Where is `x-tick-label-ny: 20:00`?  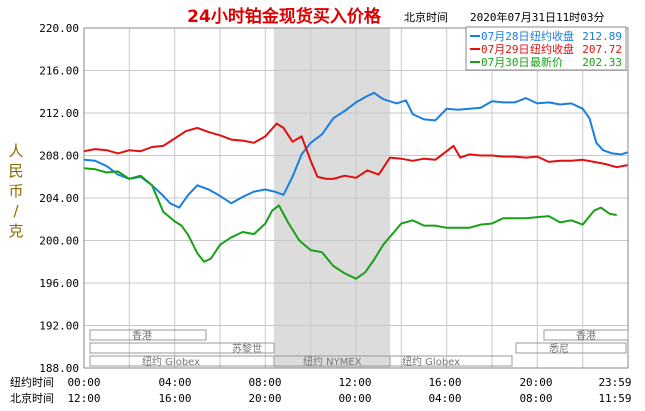
x-tick-label-ny: 20:00 is located at coordinates (535, 382).